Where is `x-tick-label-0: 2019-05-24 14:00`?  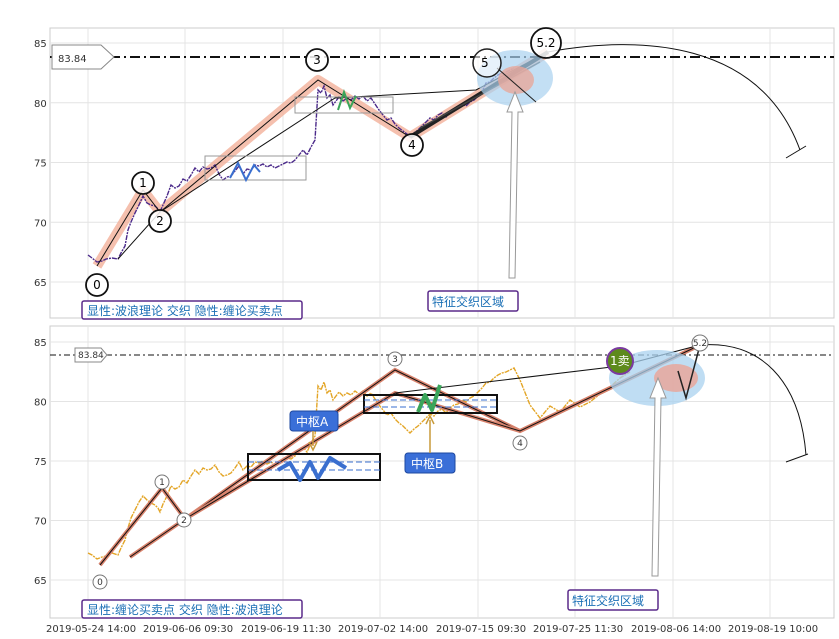 x-tick-label-0: 2019-05-24 14:00 is located at coordinates (91, 629).